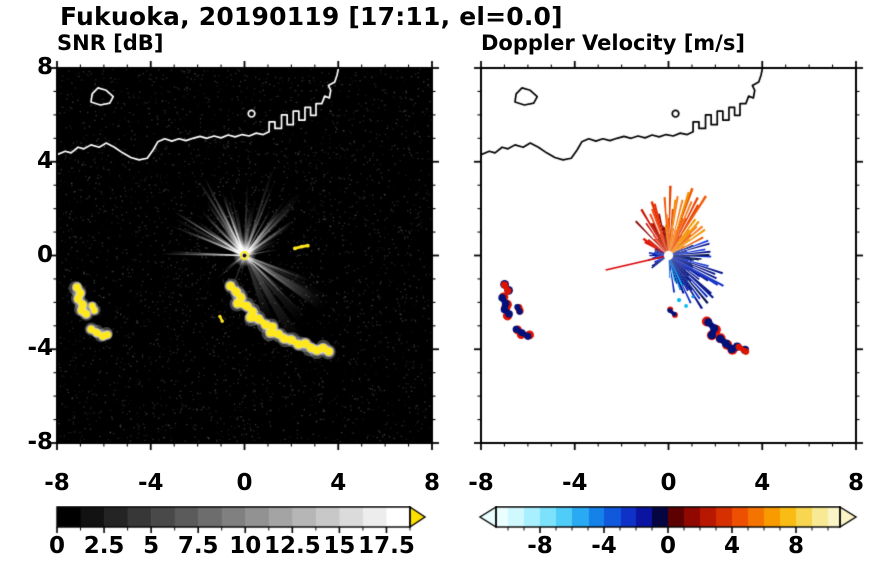  I want to click on colorbar-tick-label: 7.5, so click(198, 546).